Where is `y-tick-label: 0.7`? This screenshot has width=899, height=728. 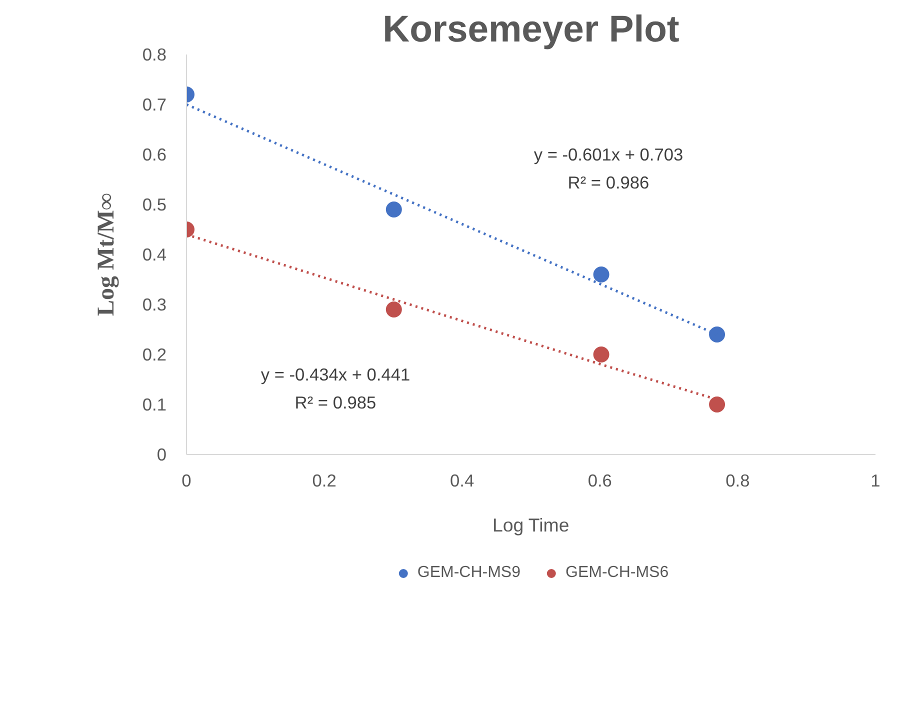 y-tick-label: 0.7 is located at coordinates (154, 104).